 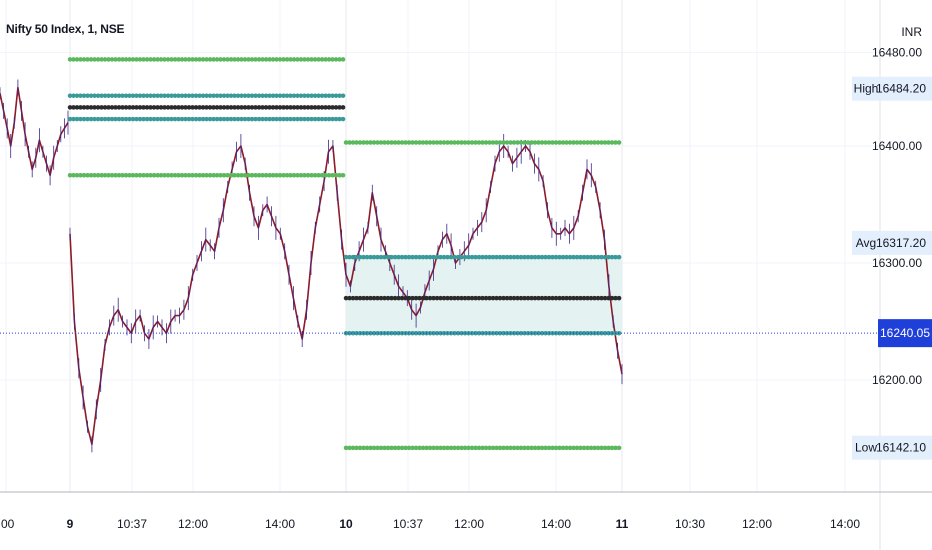 I want to click on price-tag-label: Avg, so click(x=866, y=243).